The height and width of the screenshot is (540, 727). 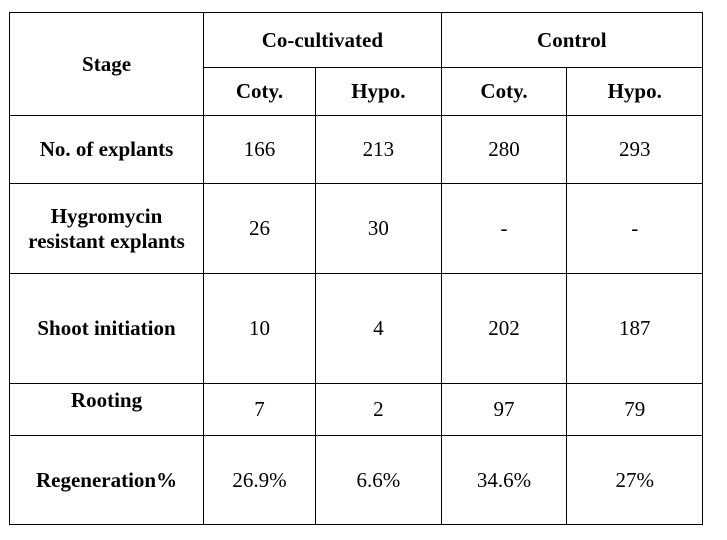 I want to click on table-cell: 4, so click(x=378, y=328).